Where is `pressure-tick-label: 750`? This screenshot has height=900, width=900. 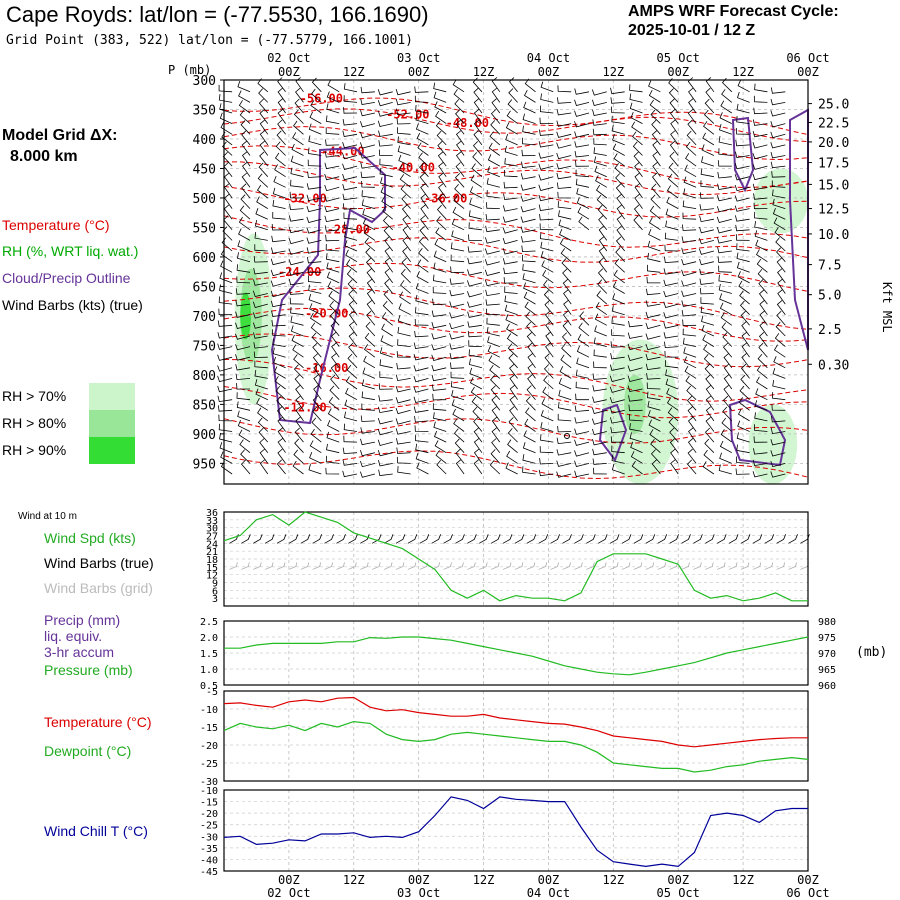 pressure-tick-label: 750 is located at coordinates (204, 346).